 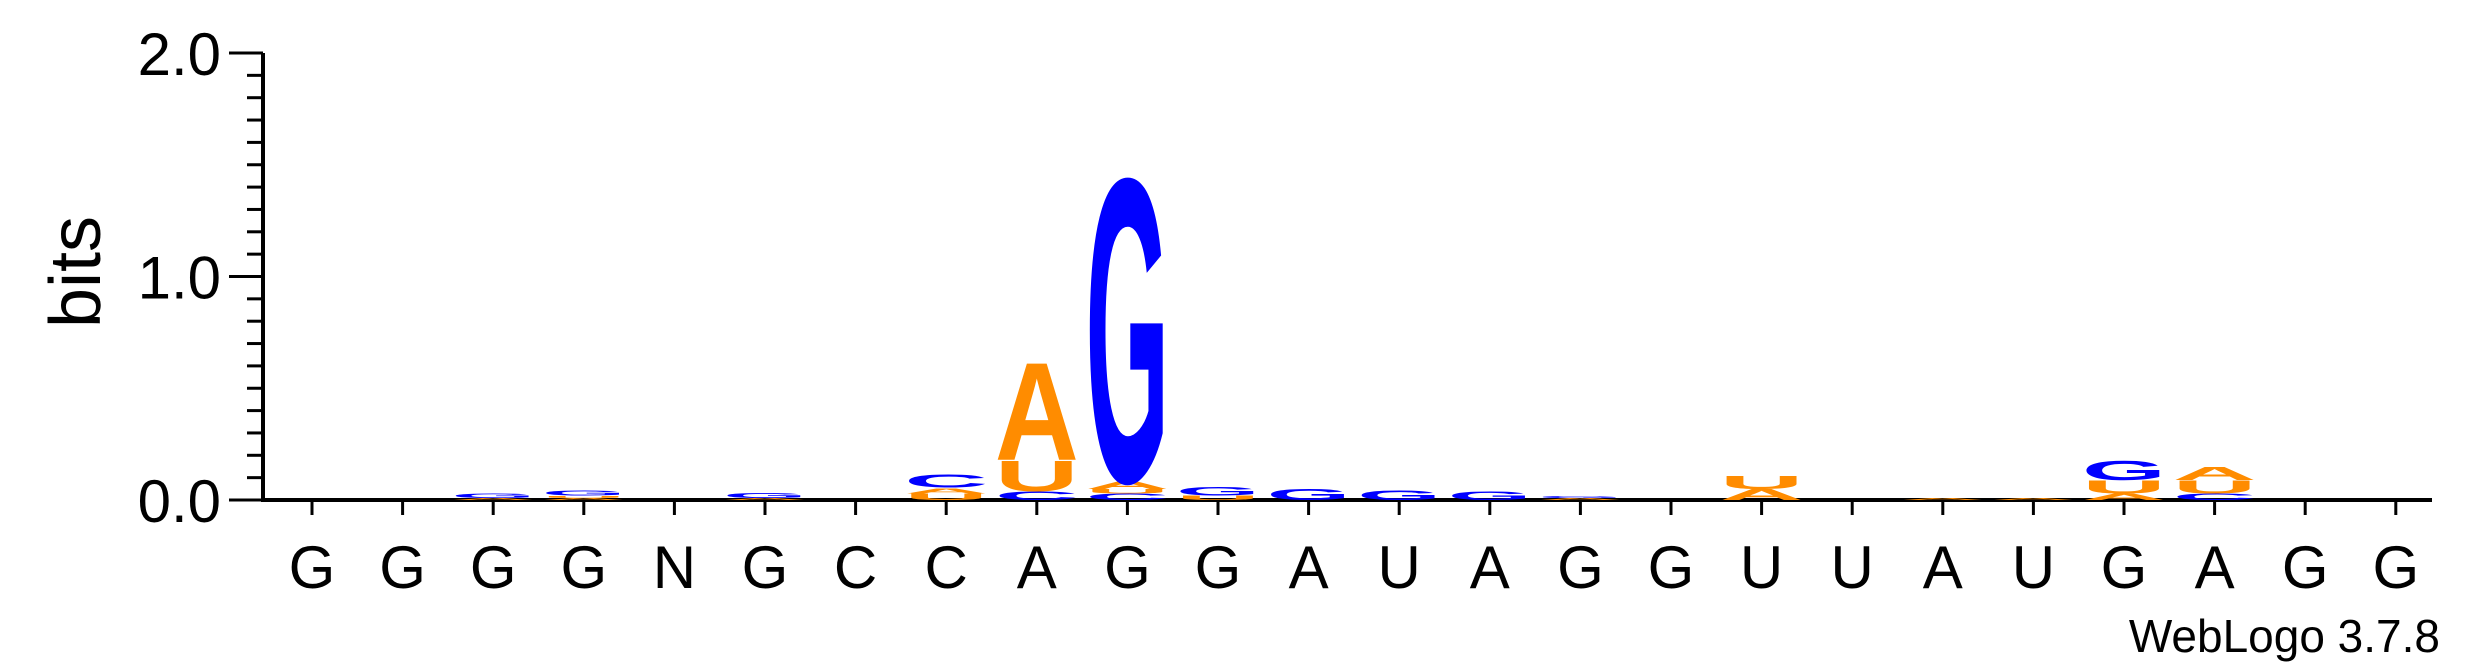 I want to click on weblogo-version-label: WebLogo 3.7.8, so click(x=2284, y=636).